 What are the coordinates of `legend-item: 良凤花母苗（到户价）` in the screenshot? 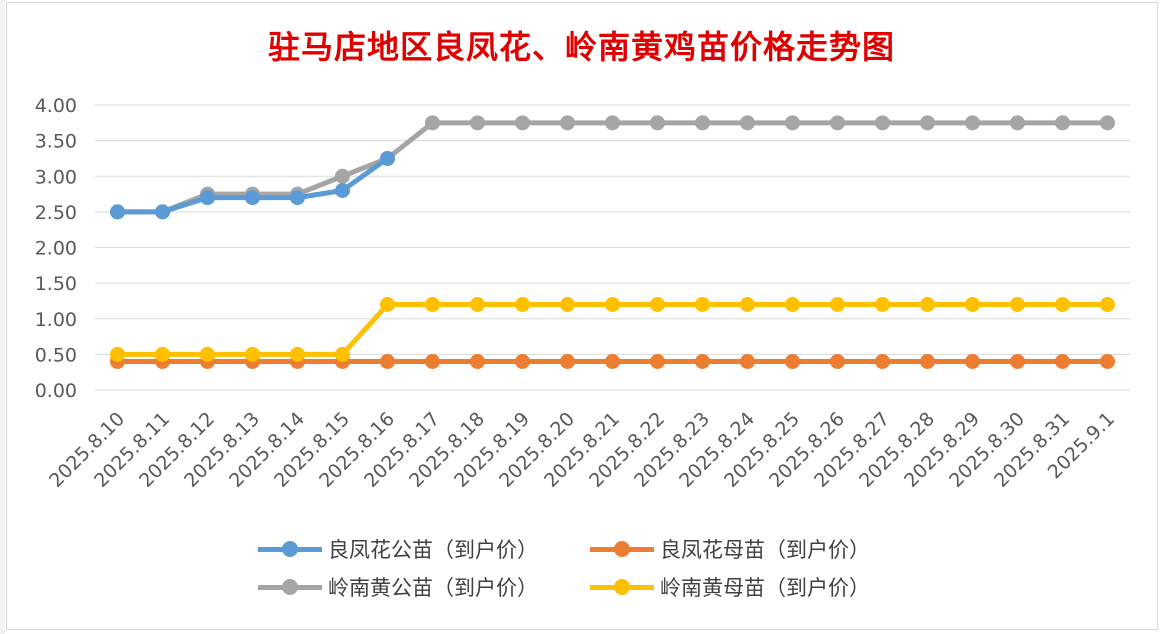 It's located at (730, 549).